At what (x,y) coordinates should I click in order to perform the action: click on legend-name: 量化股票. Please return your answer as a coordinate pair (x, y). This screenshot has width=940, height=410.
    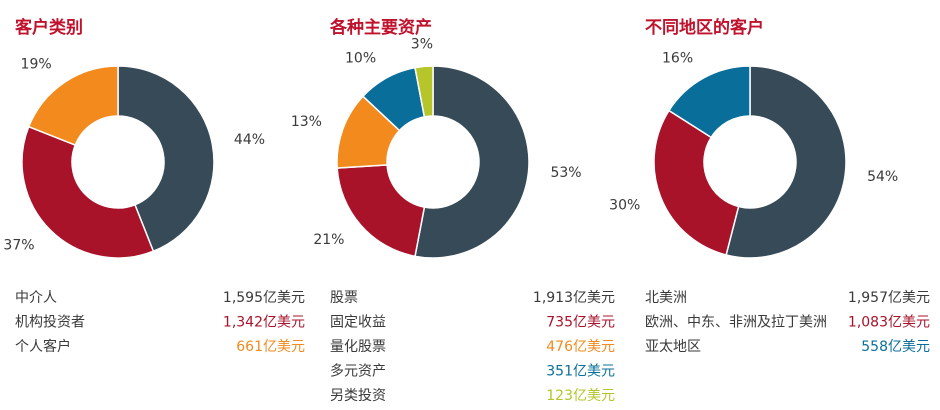
    Looking at the image, I should click on (358, 347).